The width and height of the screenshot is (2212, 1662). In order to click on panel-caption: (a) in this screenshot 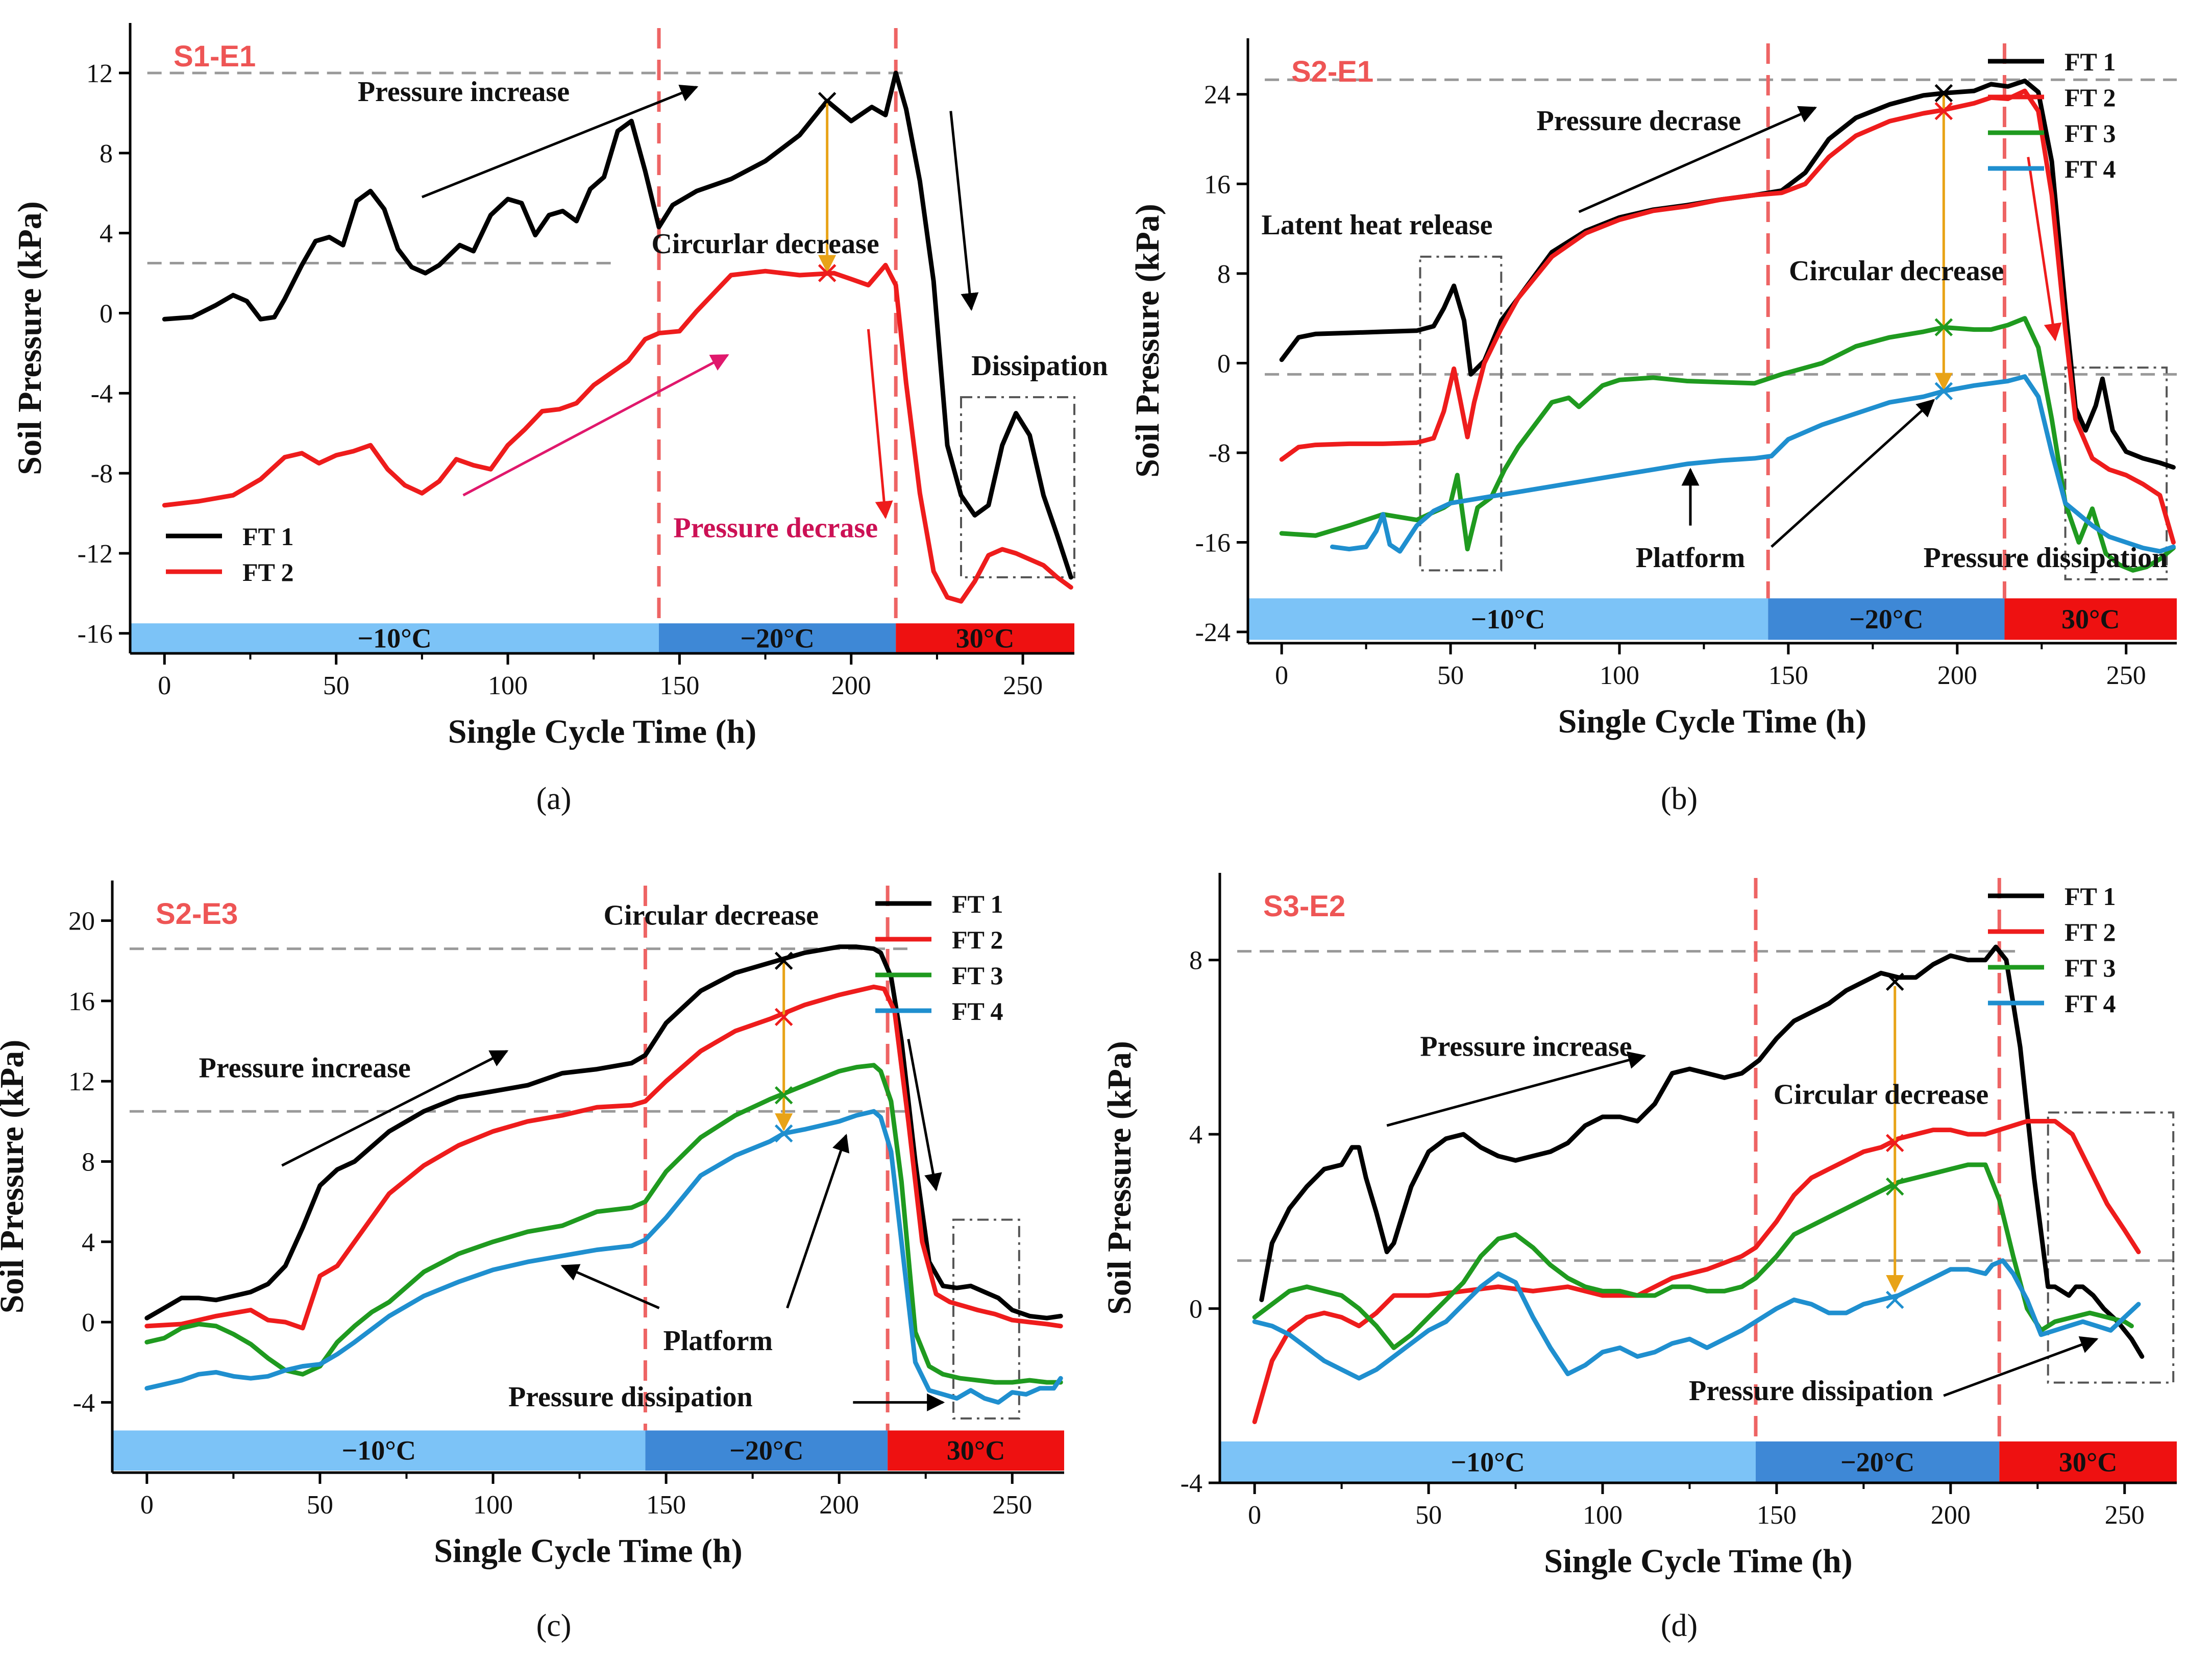, I will do `click(554, 799)`.